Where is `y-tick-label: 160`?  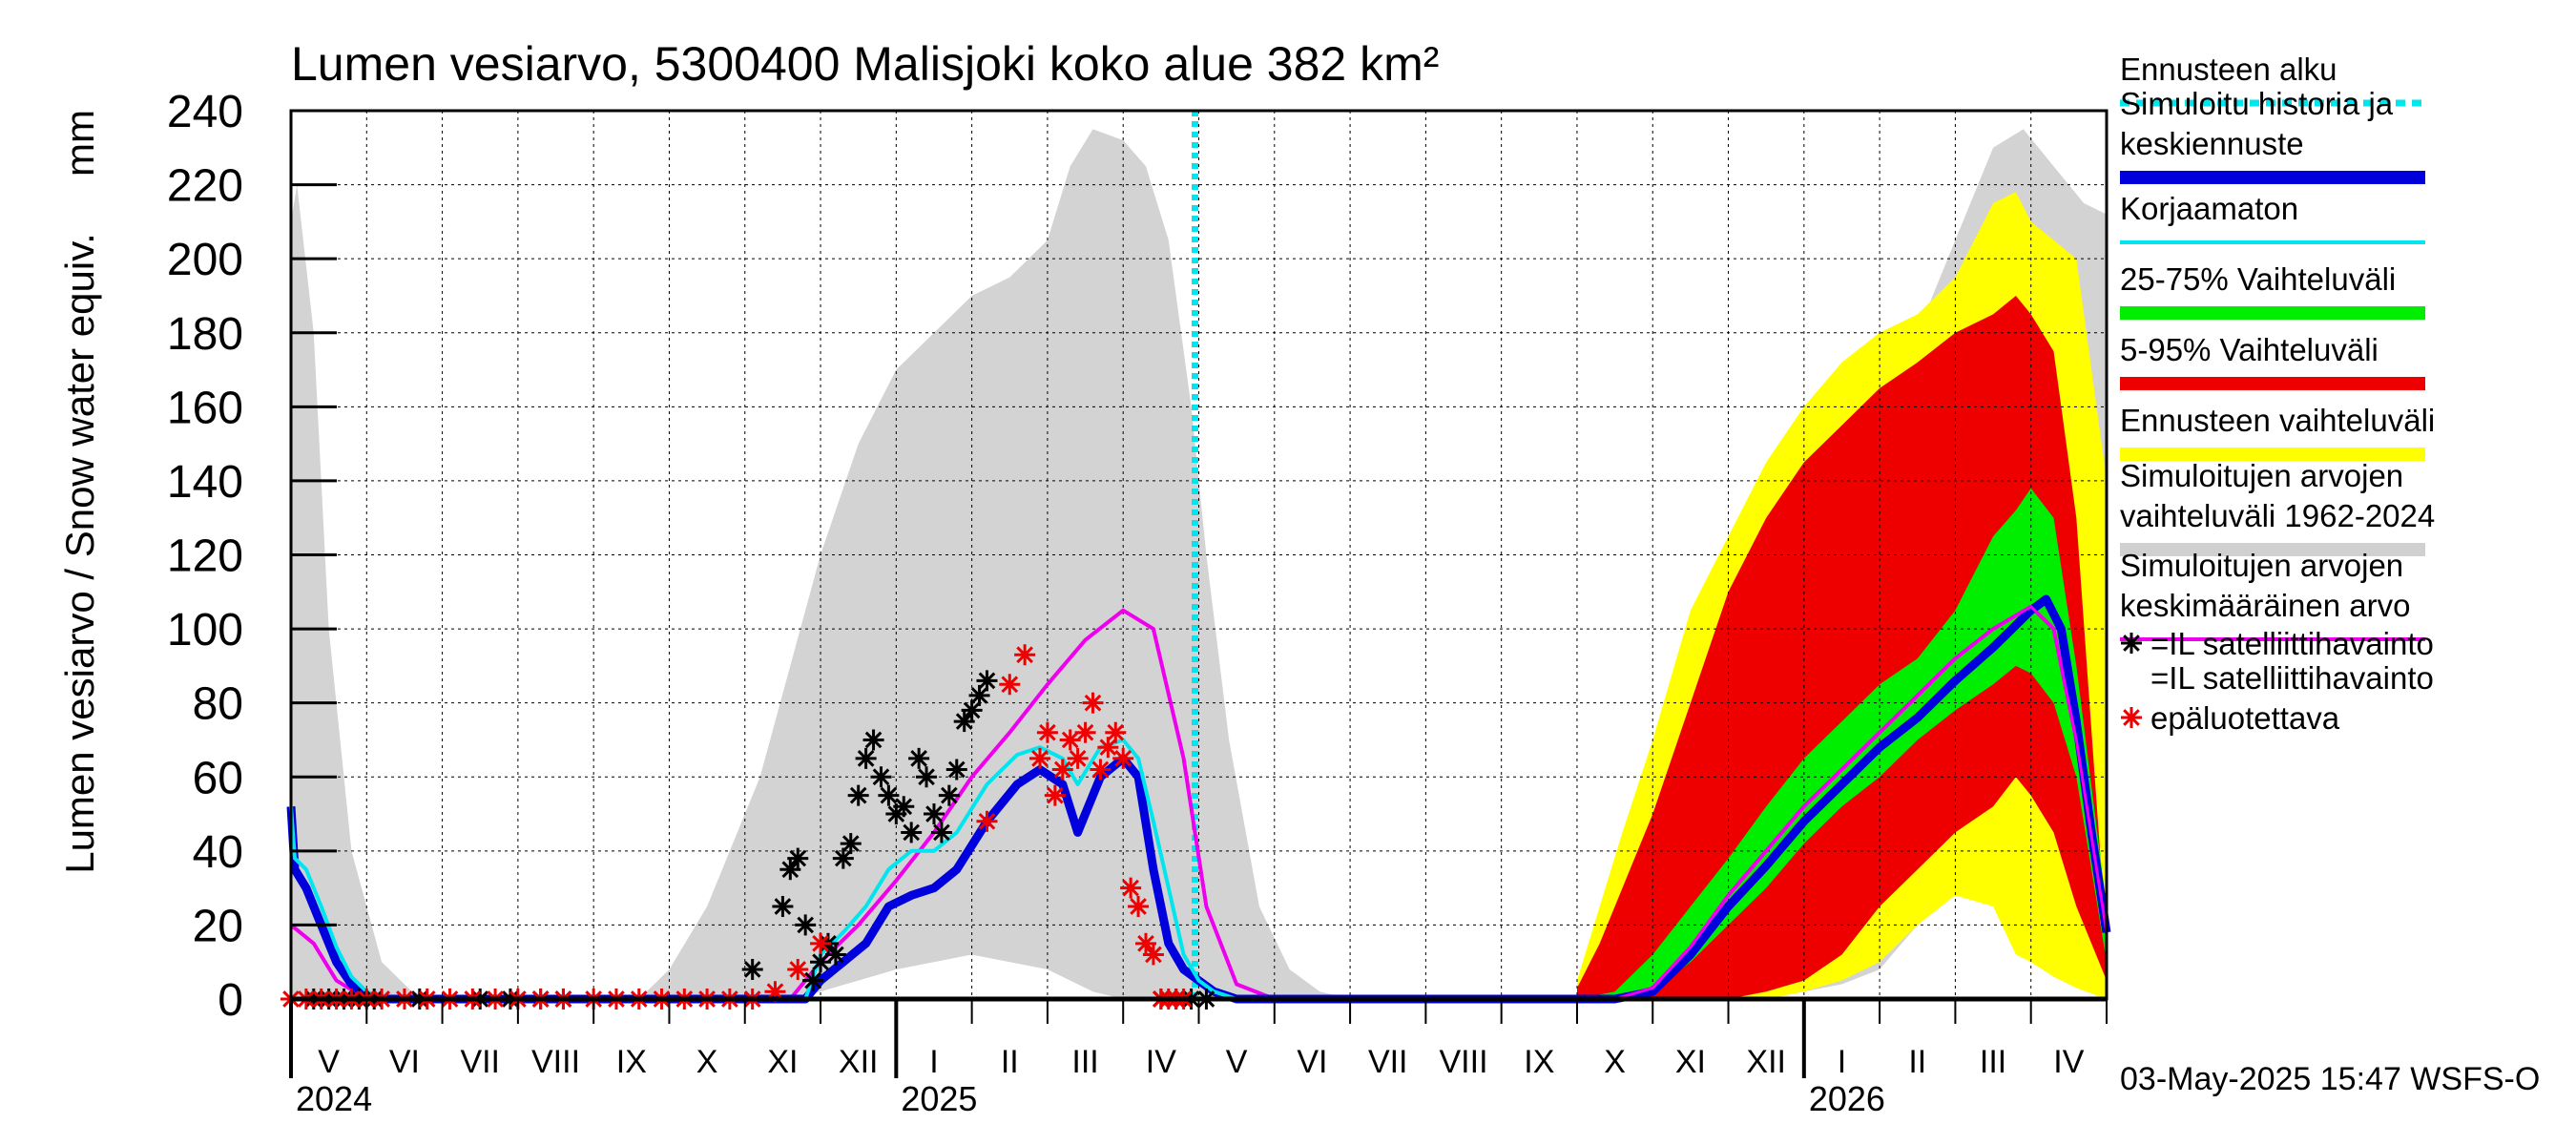 y-tick-label: 160 is located at coordinates (205, 408).